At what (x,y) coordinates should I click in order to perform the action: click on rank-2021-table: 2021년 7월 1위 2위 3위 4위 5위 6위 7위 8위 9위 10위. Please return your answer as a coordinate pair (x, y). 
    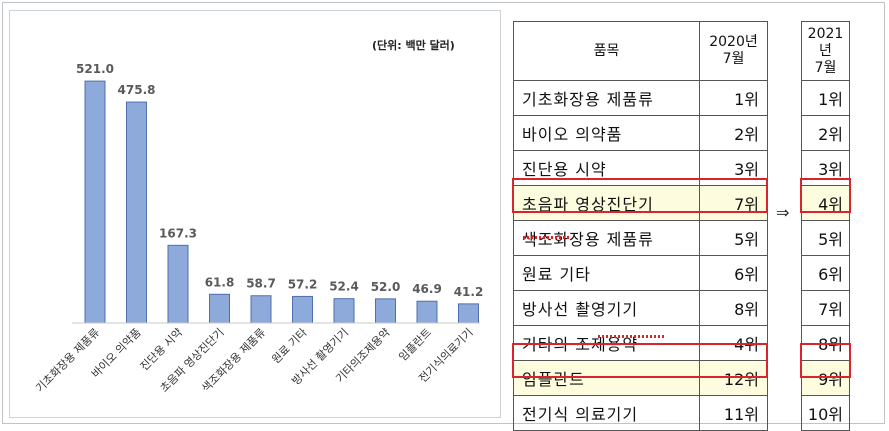
    Looking at the image, I should click on (825, 226).